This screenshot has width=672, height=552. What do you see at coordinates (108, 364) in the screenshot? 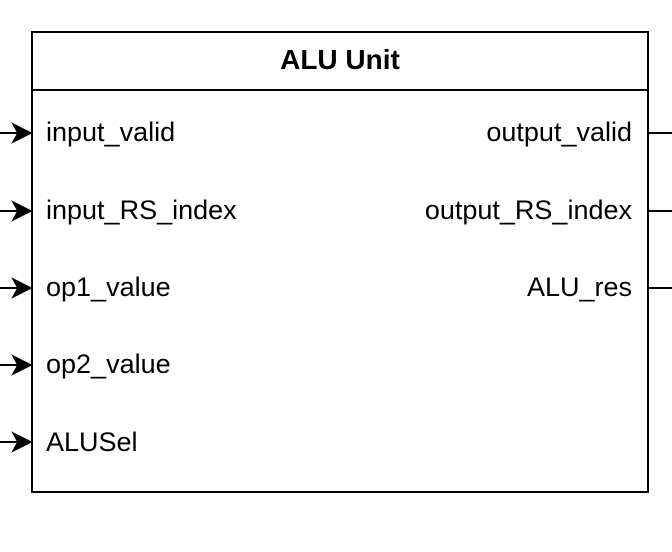
I see `input-port-label-op2-value: op2_value` at bounding box center [108, 364].